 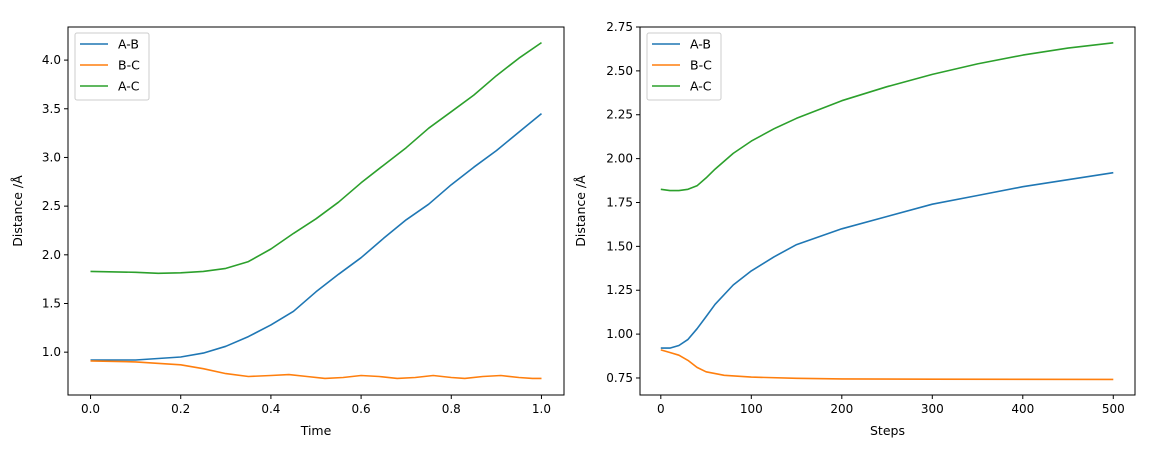 I want to click on x-tick-label: 0.0, so click(x=90, y=409).